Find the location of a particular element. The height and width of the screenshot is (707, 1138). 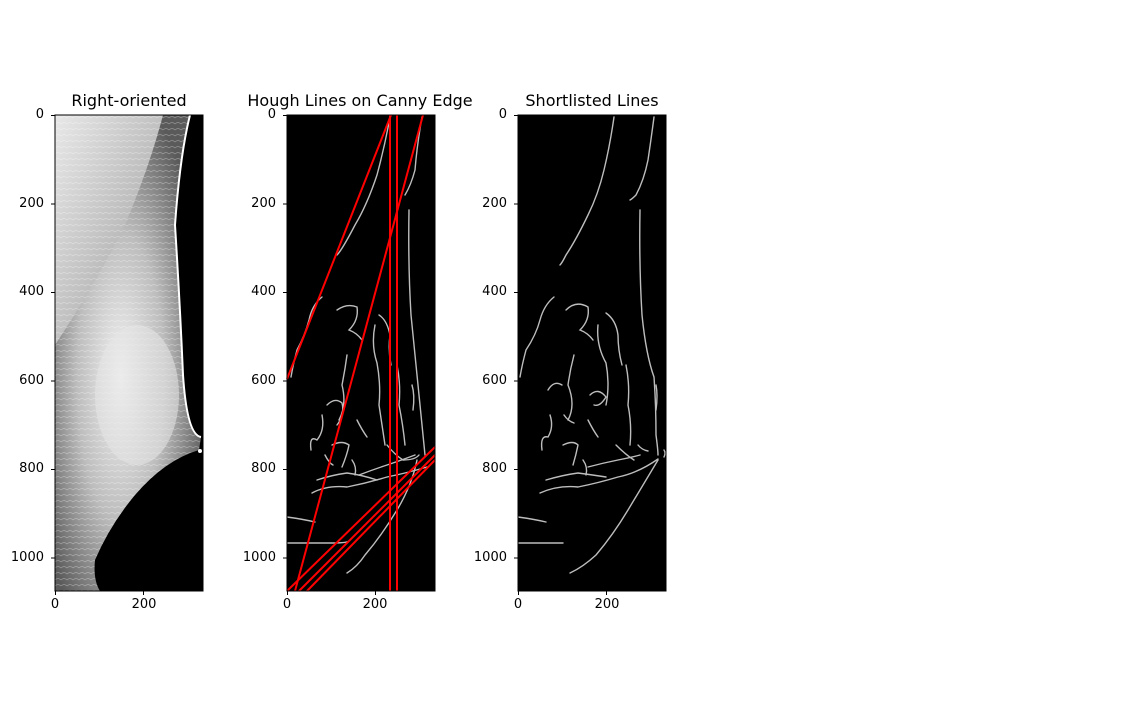

shortlisted-lines-image is located at coordinates (592, 353).